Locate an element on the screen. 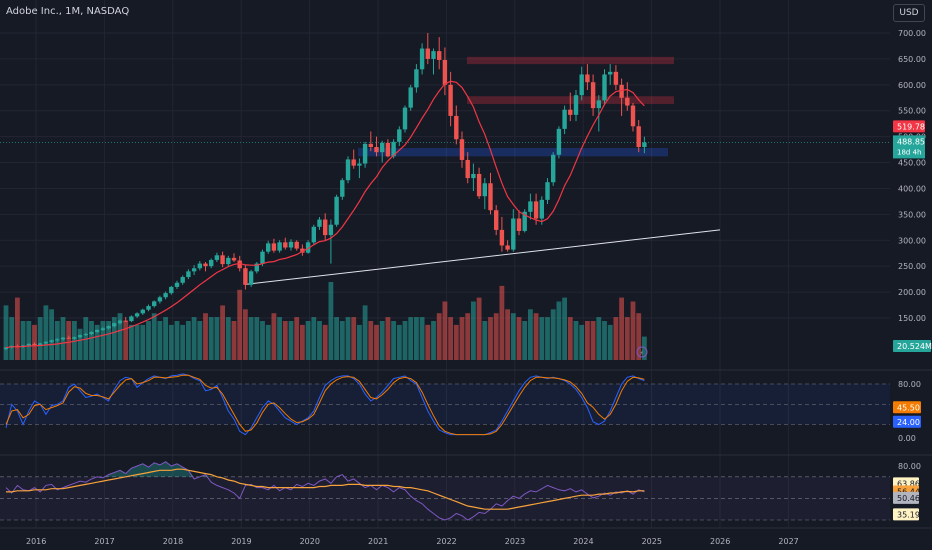 The height and width of the screenshot is (550, 932). price-axis-label: 400.00 is located at coordinates (912, 188).